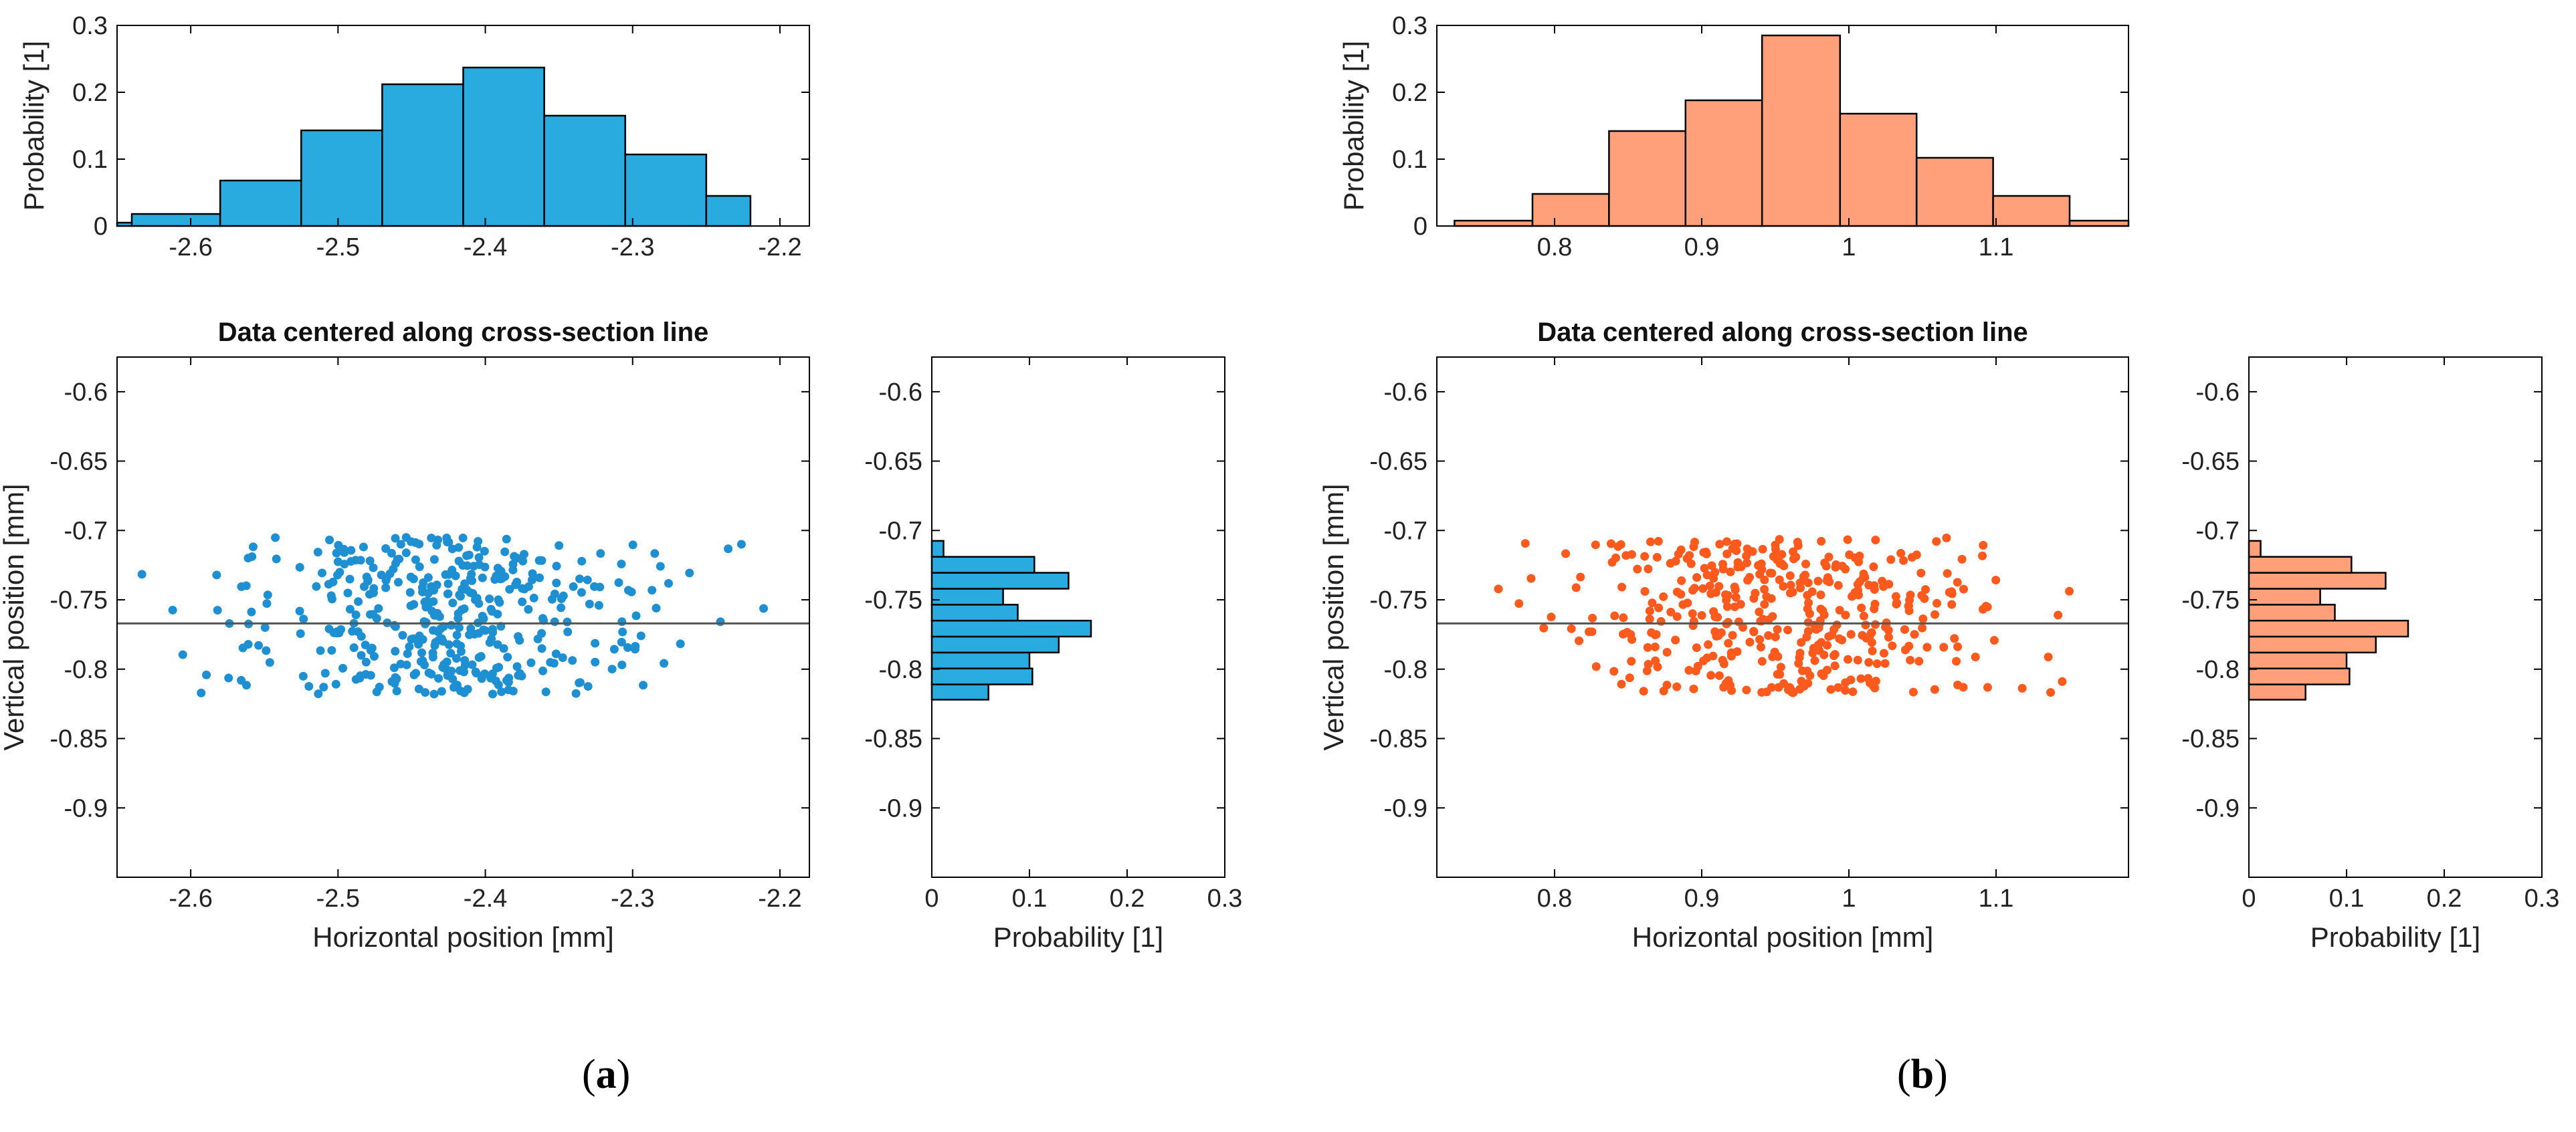 Image resolution: width=2576 pixels, height=1132 pixels. Describe the element at coordinates (338, 899) in the screenshot. I see `x-tick-label: -2.5` at that location.